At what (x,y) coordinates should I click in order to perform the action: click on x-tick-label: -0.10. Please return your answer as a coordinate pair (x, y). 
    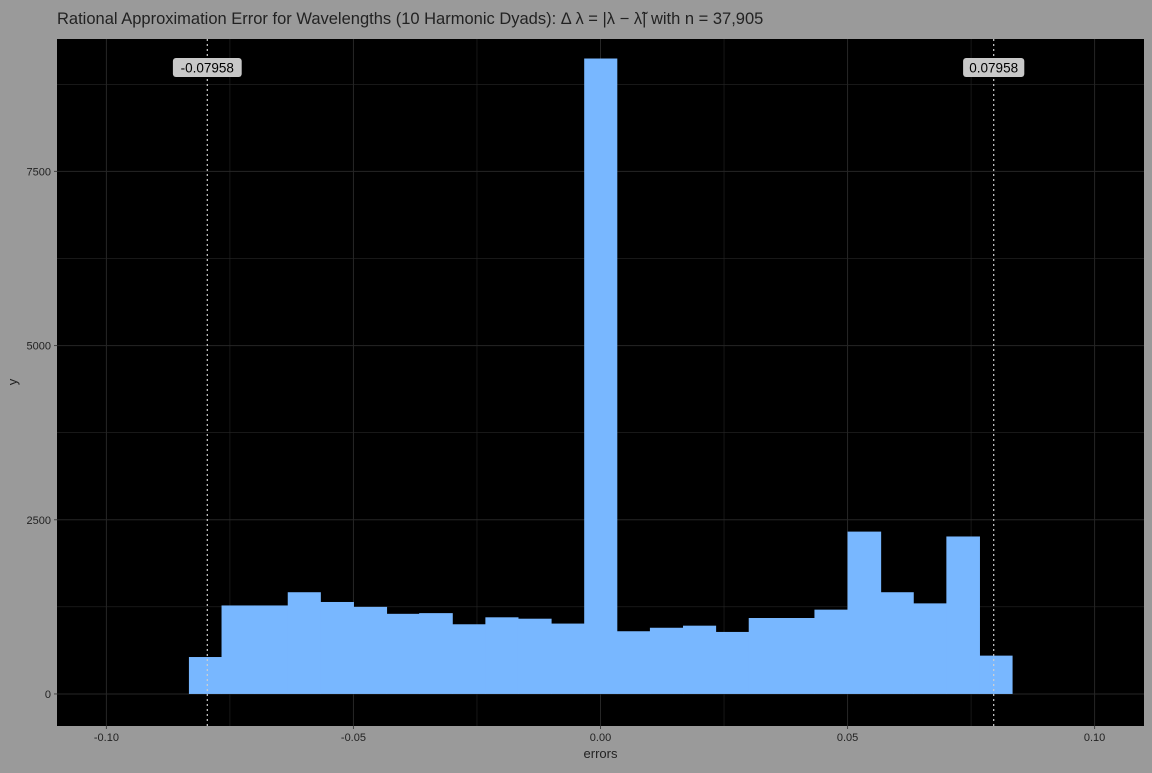
    Looking at the image, I should click on (106, 738).